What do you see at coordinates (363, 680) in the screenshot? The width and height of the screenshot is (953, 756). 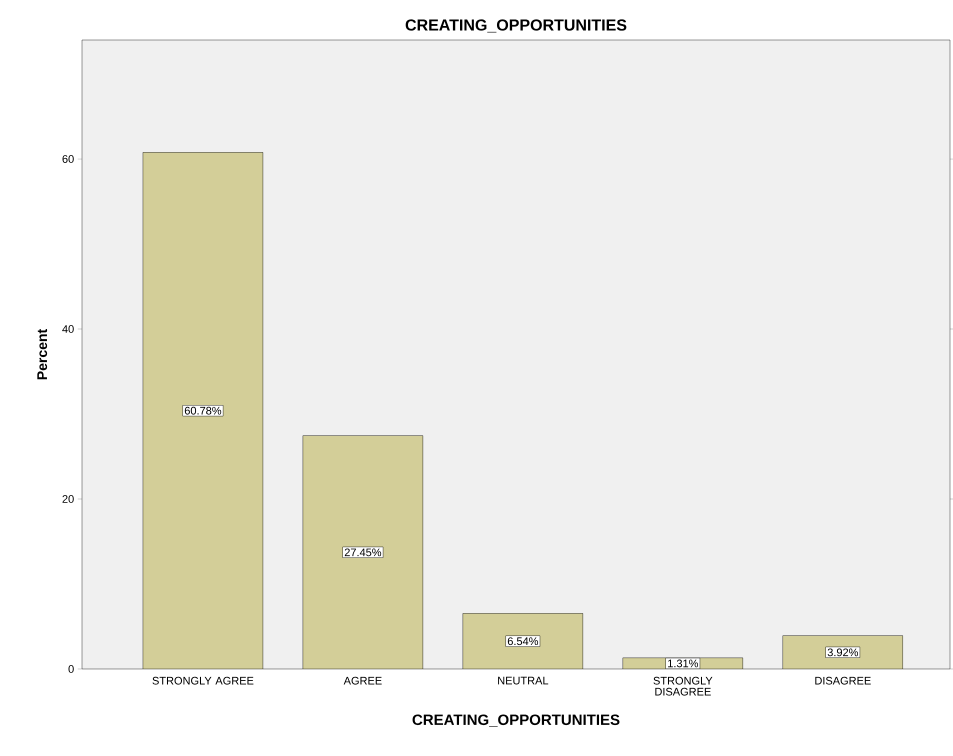 I see `x-tick-label: AGREE` at bounding box center [363, 680].